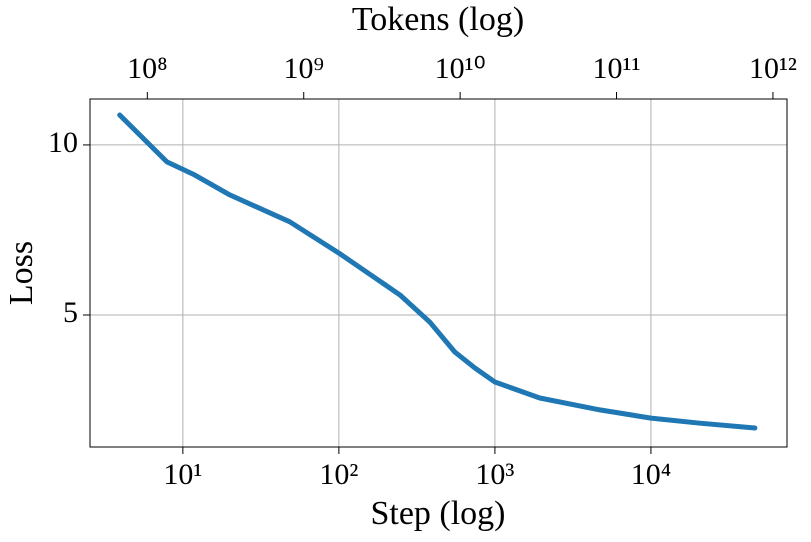  I want to click on y-axis-title: Loss, so click(21, 273).